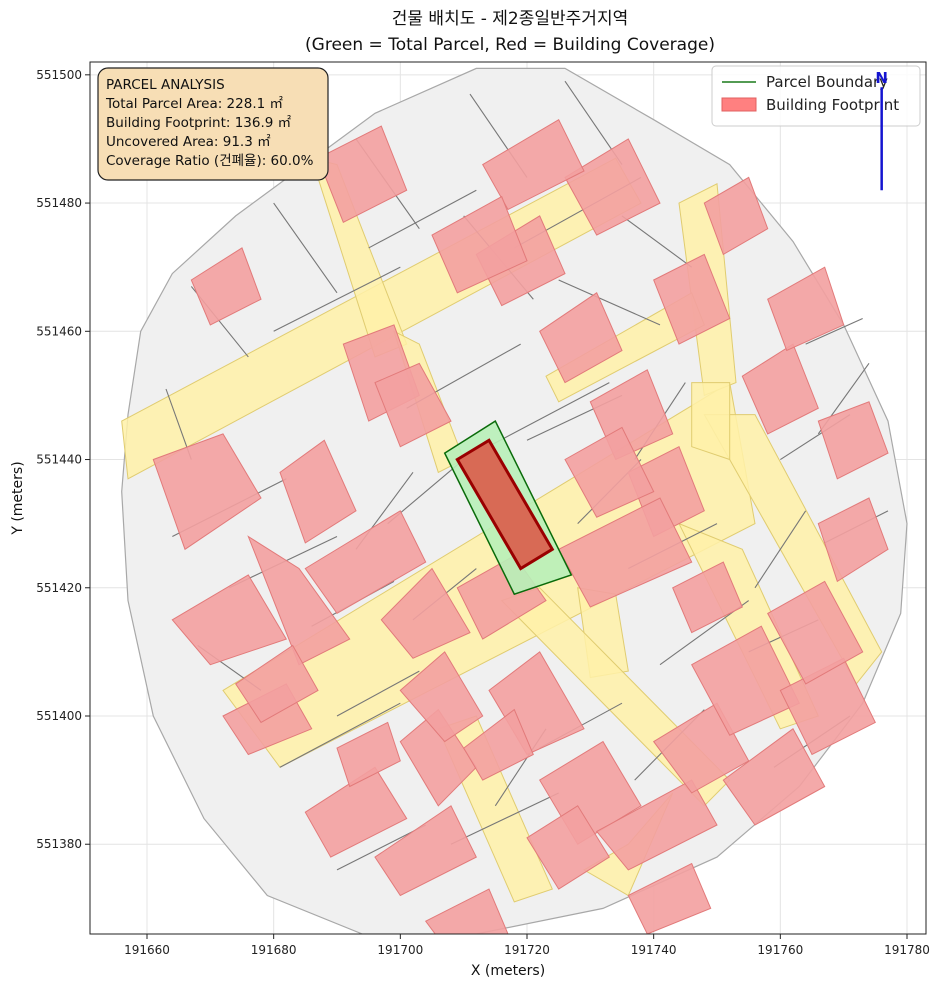 This screenshot has height=990, width=940. Describe the element at coordinates (59, 75) in the screenshot. I see `y-tick-label-6: 551500` at that location.